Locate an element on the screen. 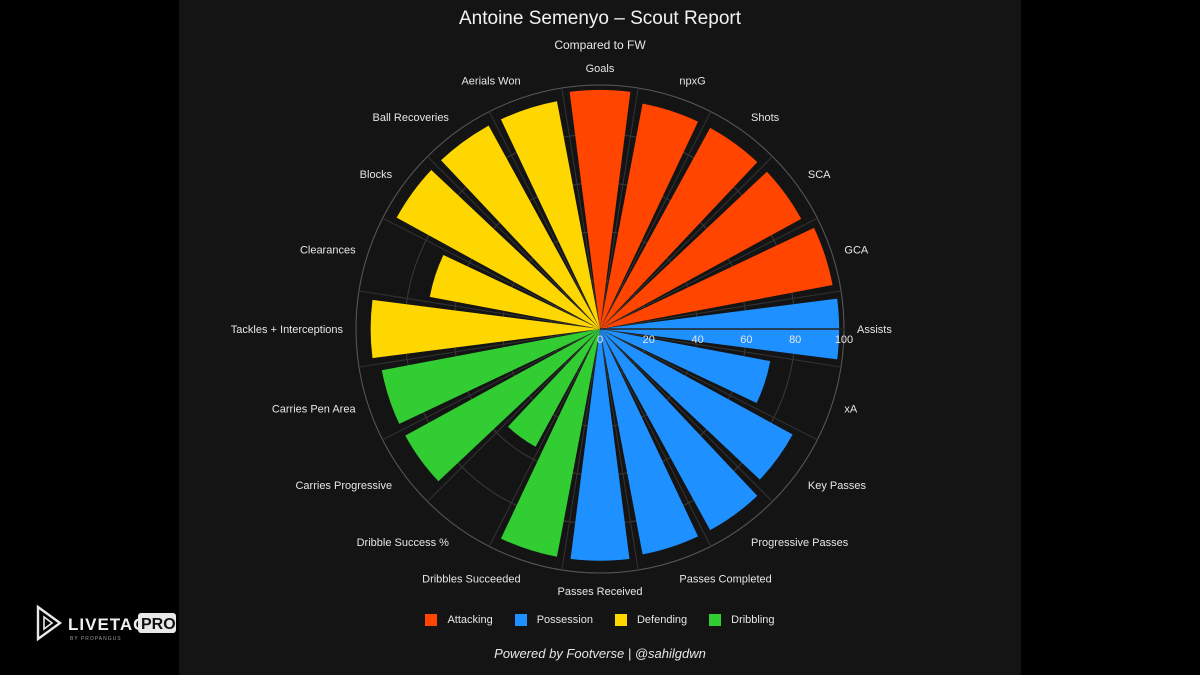 The image size is (1200, 675). bar-key-passes is located at coordinates (696, 404).